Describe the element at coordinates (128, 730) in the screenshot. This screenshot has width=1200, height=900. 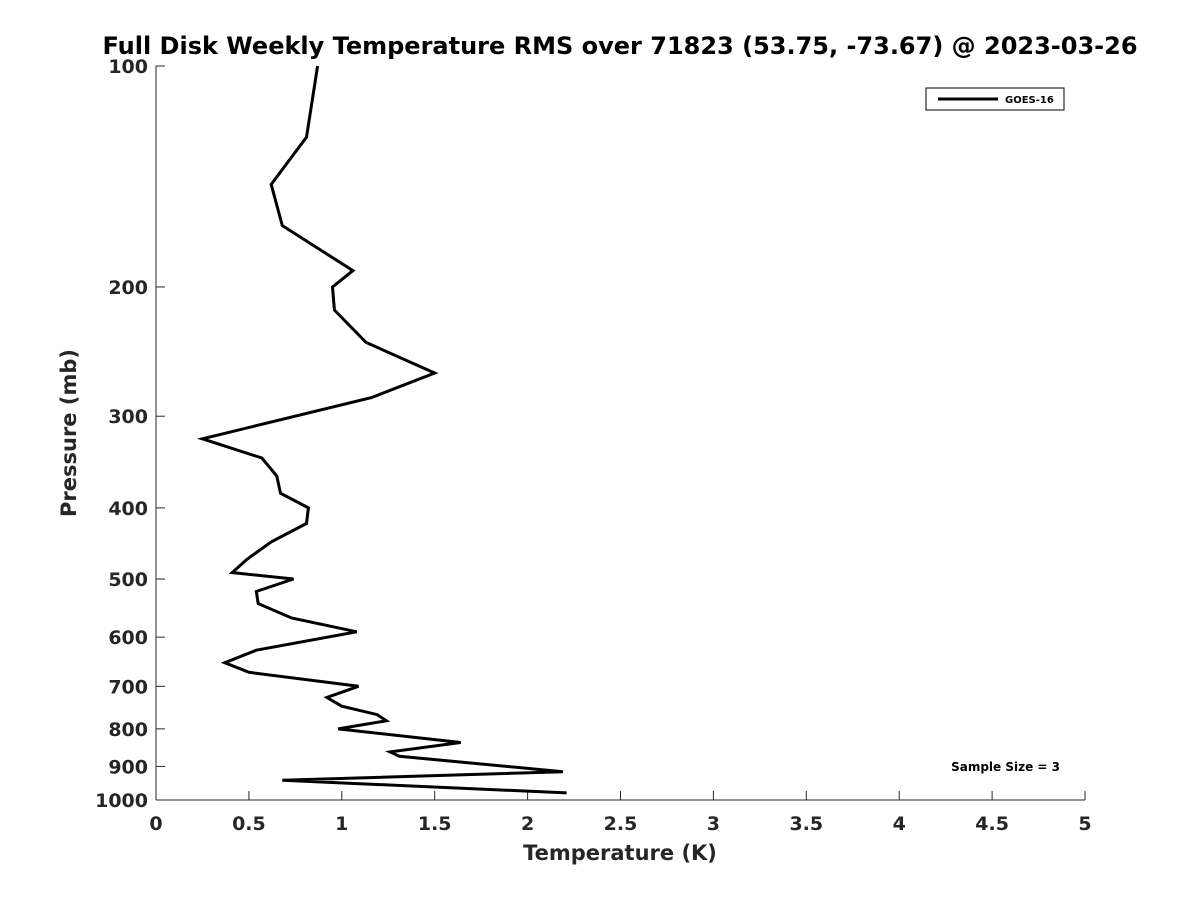
I see `y-tick-label: 800` at that location.